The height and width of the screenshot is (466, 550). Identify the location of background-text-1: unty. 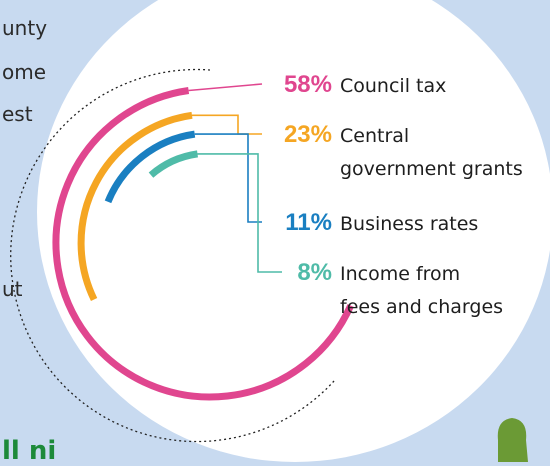
(25, 28).